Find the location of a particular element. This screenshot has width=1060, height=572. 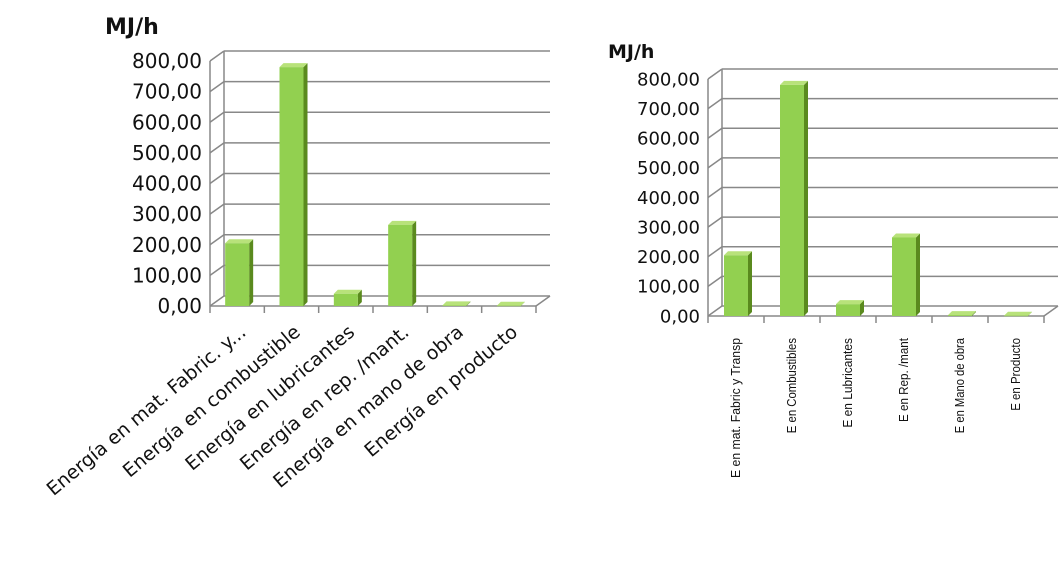

category-label: E en Rep. /mant is located at coordinates (903, 380).